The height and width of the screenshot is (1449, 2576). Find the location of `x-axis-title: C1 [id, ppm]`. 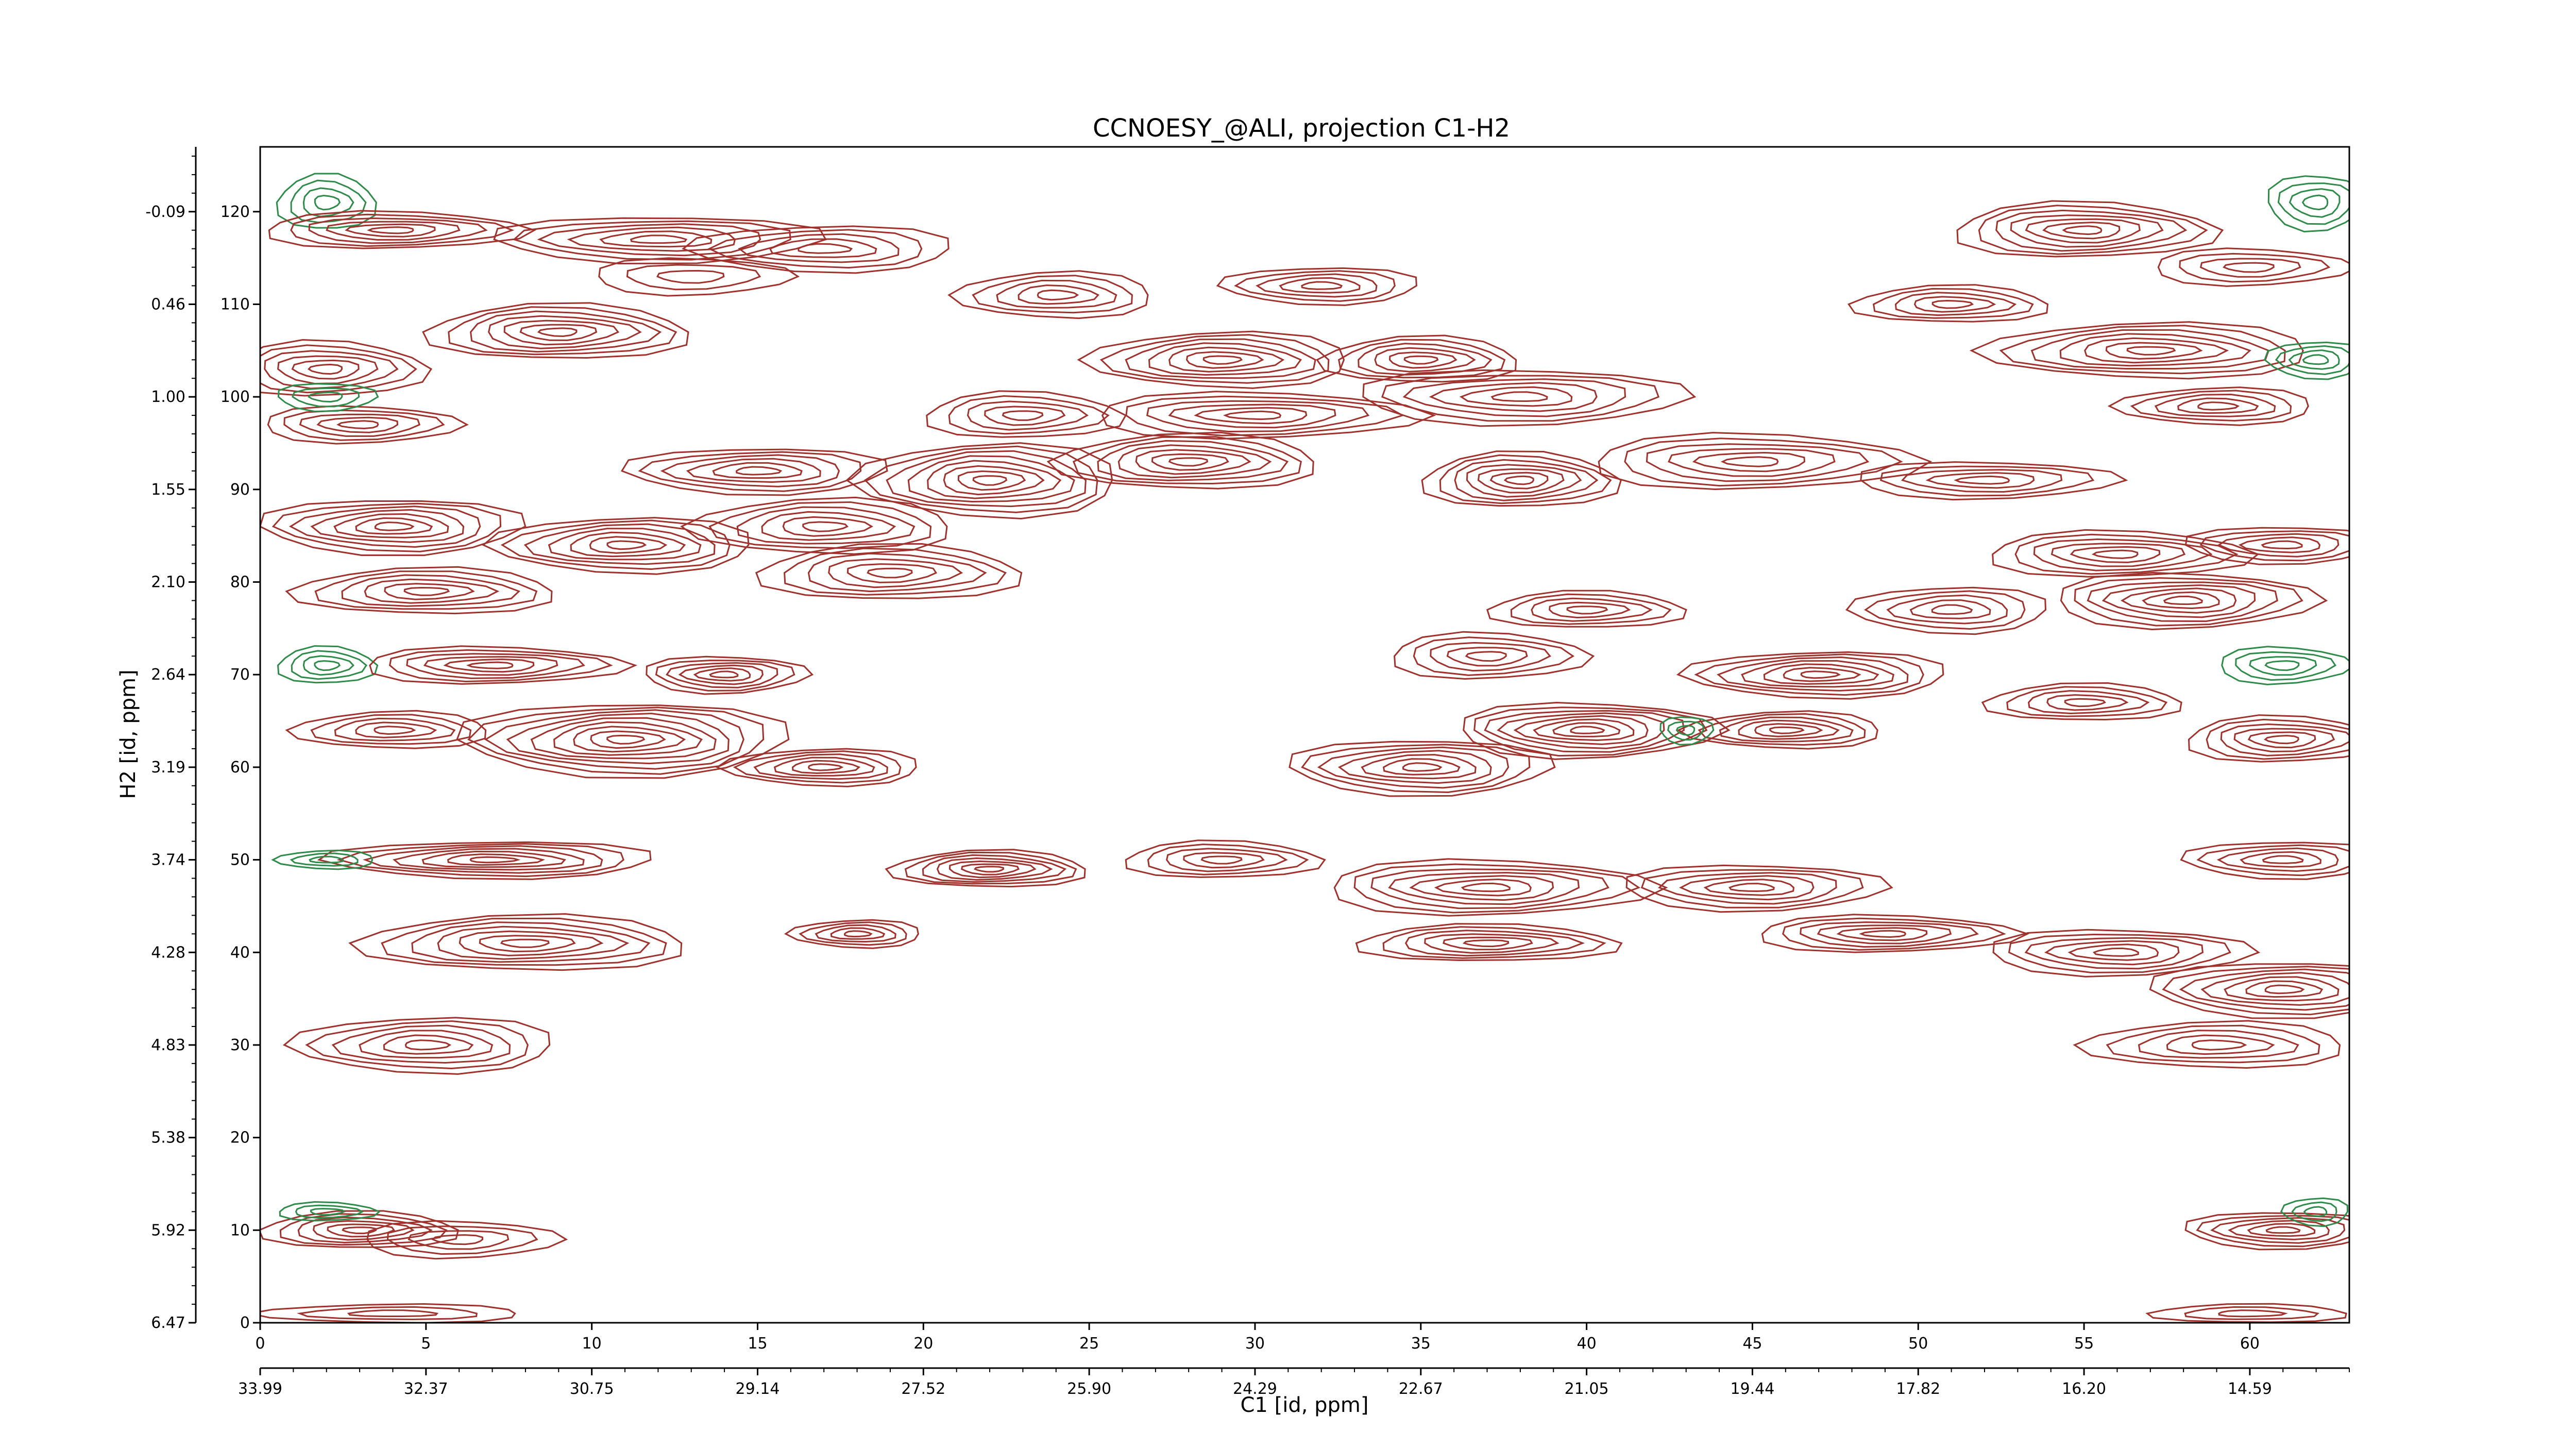

x-axis-title: C1 [id, ppm] is located at coordinates (1305, 1405).